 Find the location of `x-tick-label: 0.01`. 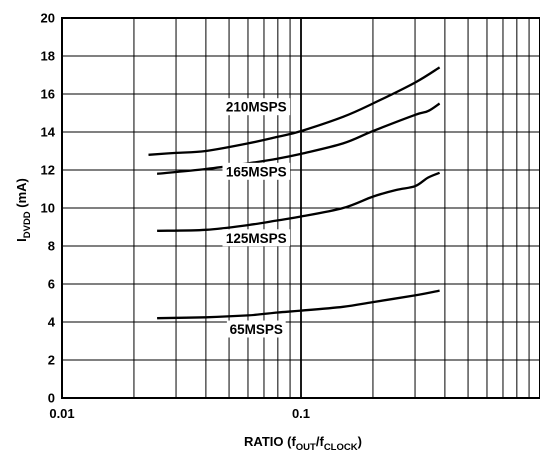

x-tick-label: 0.01 is located at coordinates (61, 413).